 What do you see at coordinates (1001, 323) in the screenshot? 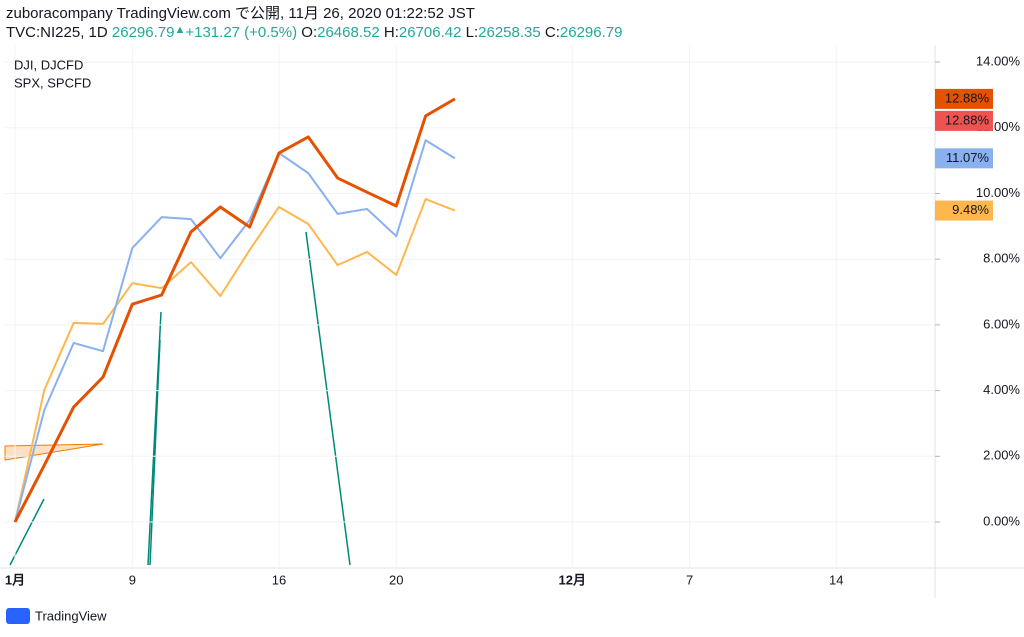
I see `y-tick-label: 6.00%` at bounding box center [1001, 323].